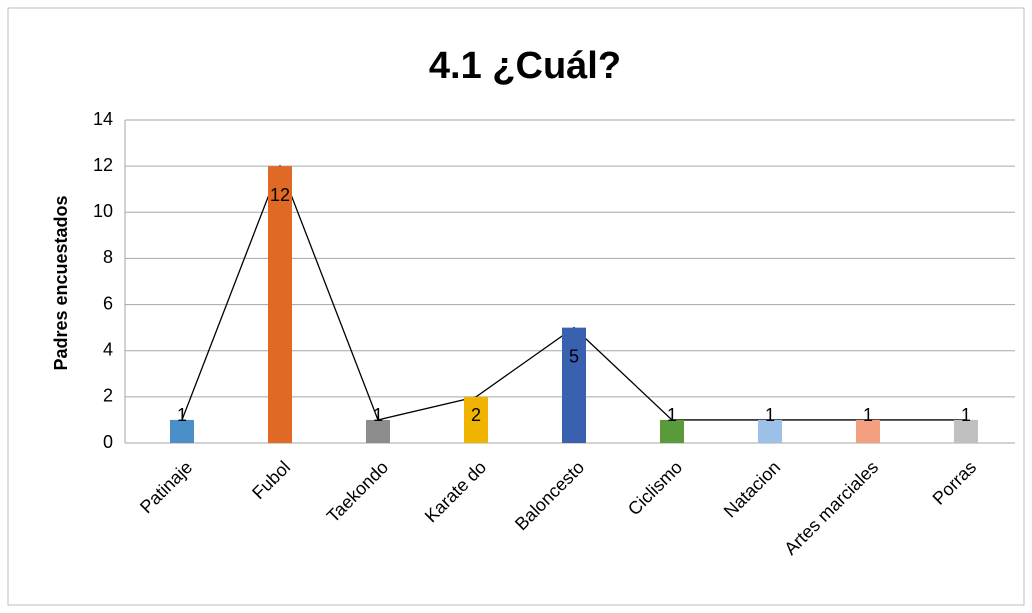  What do you see at coordinates (525, 66) in the screenshot?
I see `chart-title: 4.1 ¿Cuál?` at bounding box center [525, 66].